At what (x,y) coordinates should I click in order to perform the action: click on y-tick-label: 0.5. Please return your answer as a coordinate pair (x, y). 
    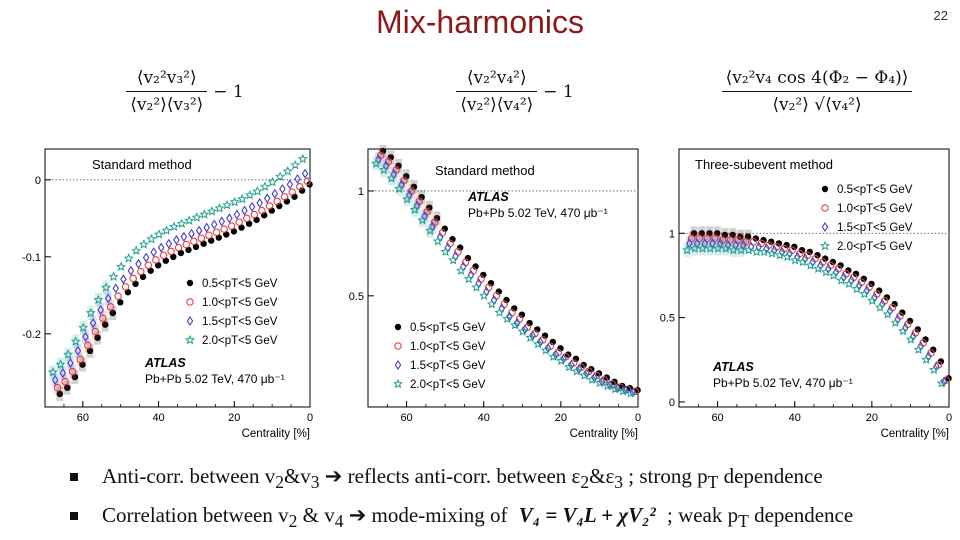
    Looking at the image, I should click on (667, 319).